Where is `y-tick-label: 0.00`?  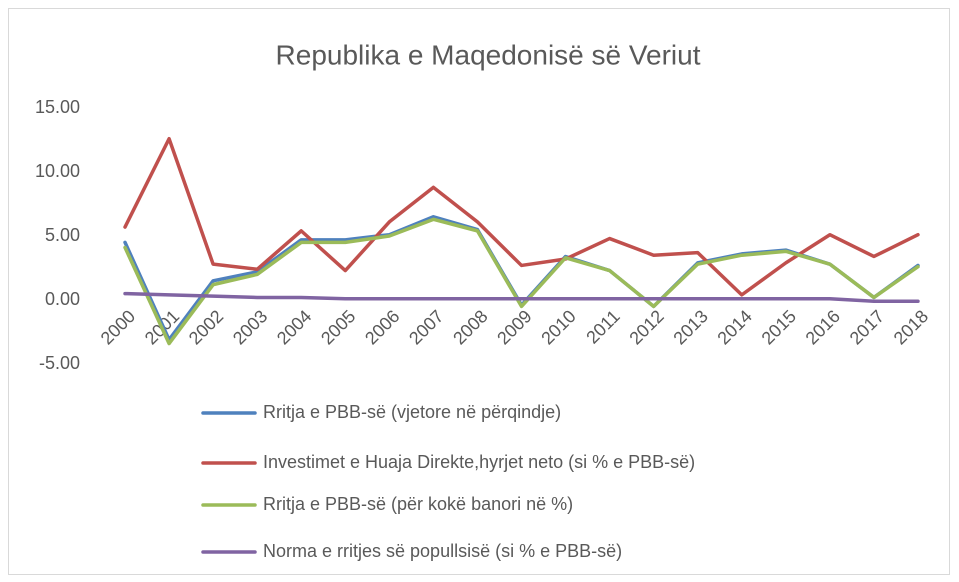 y-tick-label: 0.00 is located at coordinates (62, 299).